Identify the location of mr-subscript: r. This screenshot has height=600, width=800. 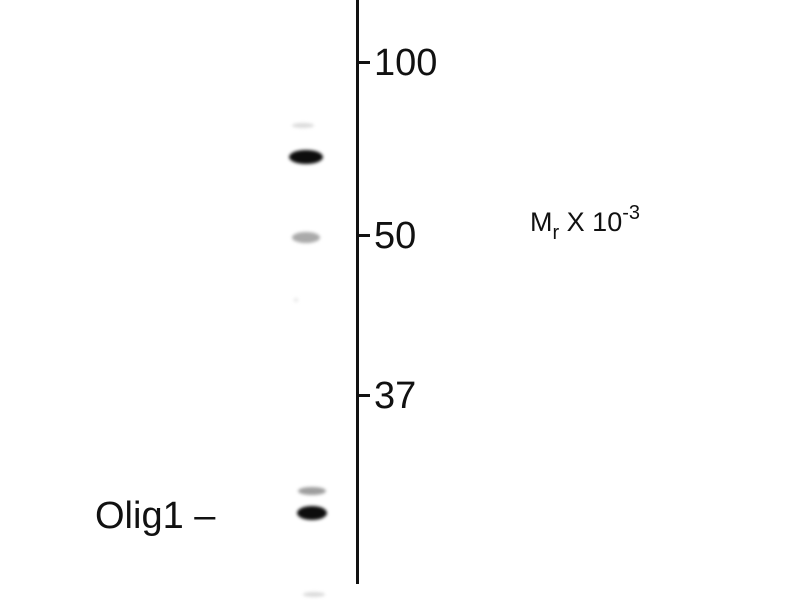
(556, 233).